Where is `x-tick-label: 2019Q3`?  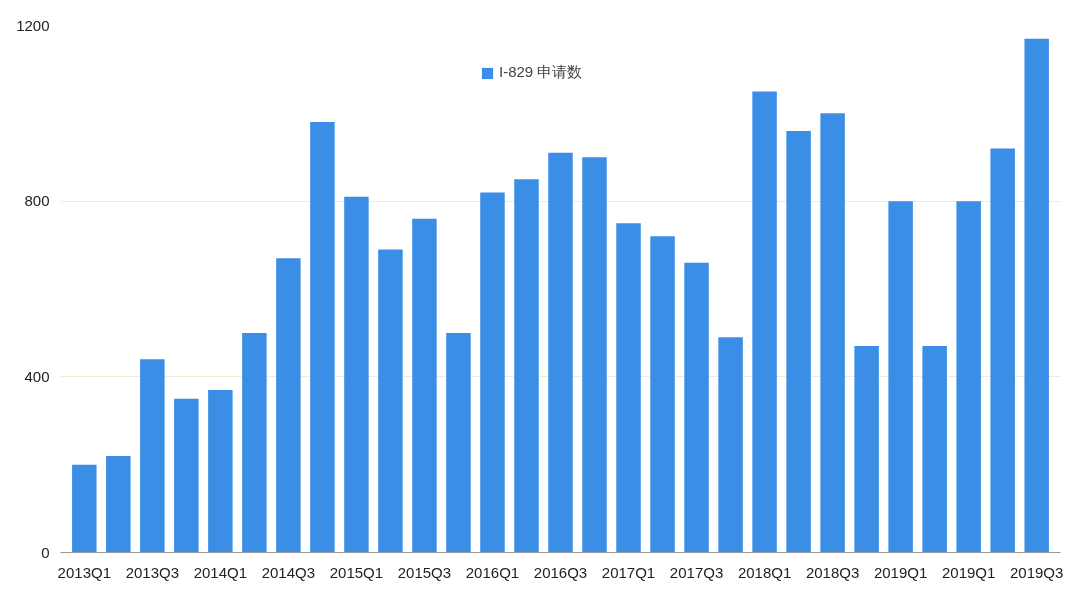 x-tick-label: 2019Q3 is located at coordinates (1037, 572).